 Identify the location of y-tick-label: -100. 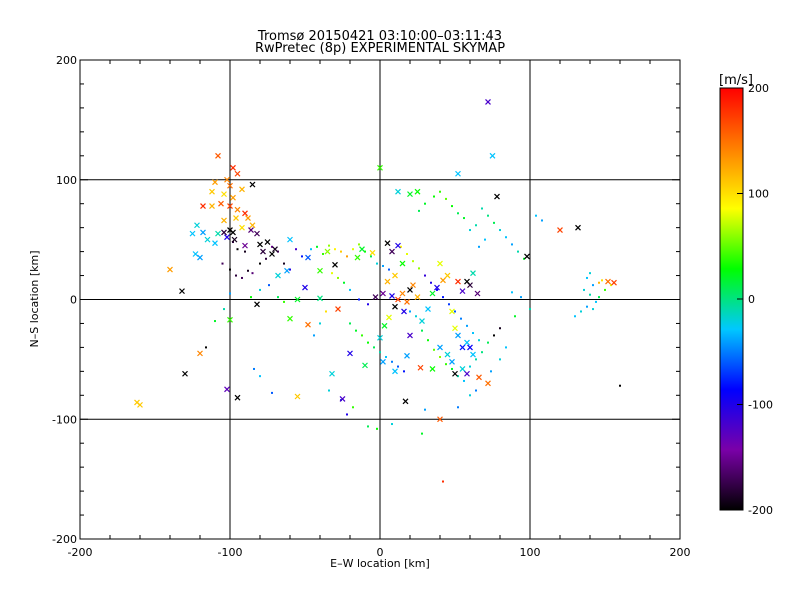
(64, 419).